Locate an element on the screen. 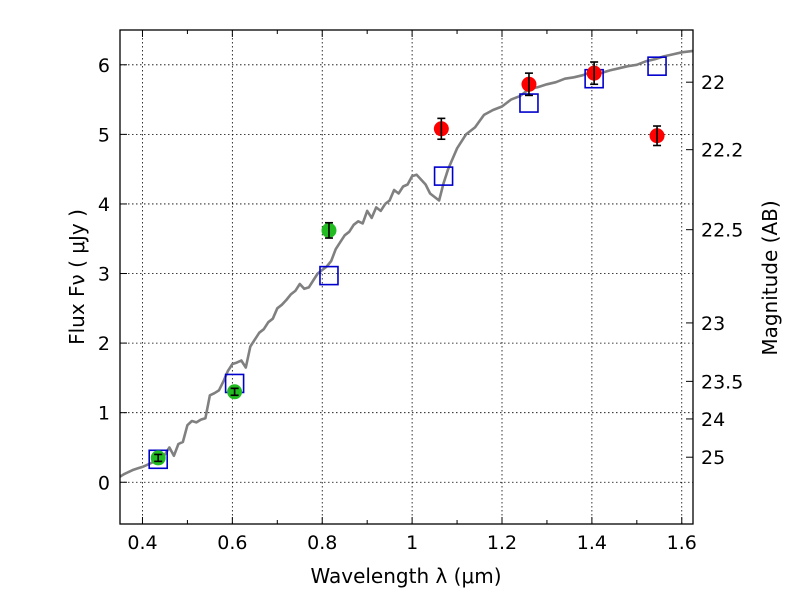  x-tick-label: 1 is located at coordinates (412, 543).